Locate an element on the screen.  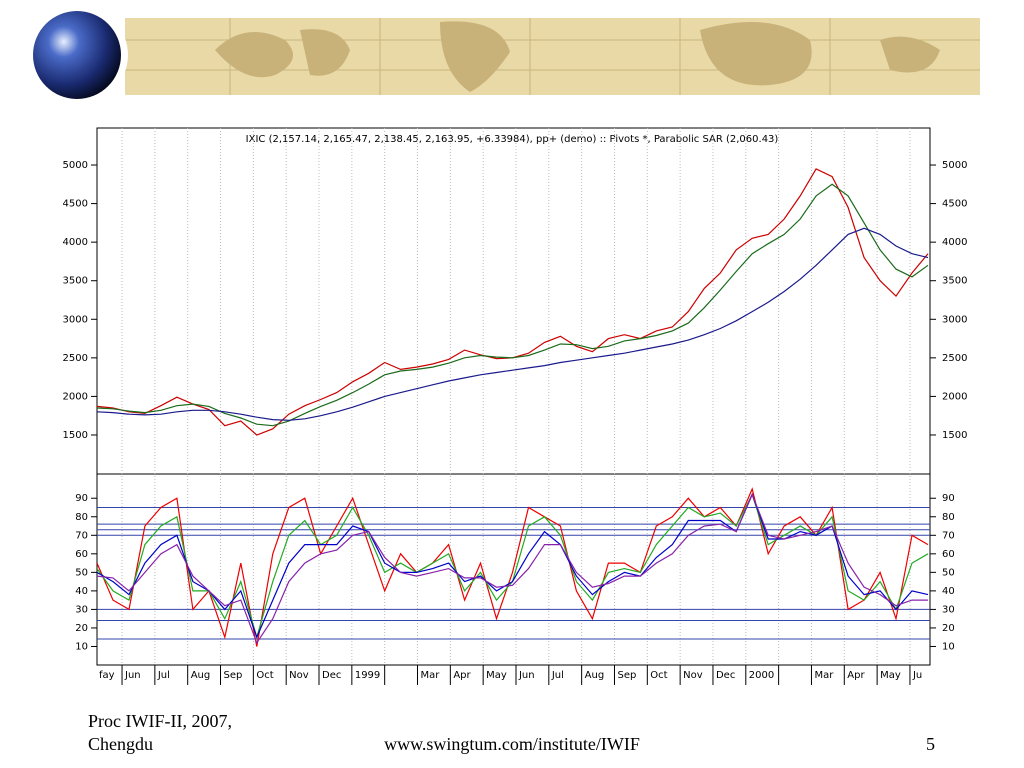
x-tick-label: fay is located at coordinates (107, 675).